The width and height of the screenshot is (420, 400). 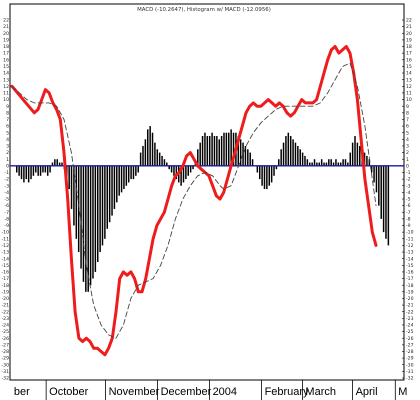 I want to click on y-tick-label-right: 21, so click(x=409, y=27).